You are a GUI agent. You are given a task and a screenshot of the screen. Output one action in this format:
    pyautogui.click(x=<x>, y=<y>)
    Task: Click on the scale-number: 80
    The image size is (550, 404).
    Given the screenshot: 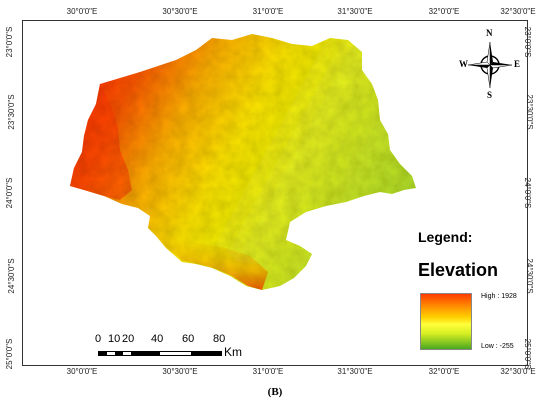 What is the action you would take?
    pyautogui.click(x=219, y=339)
    